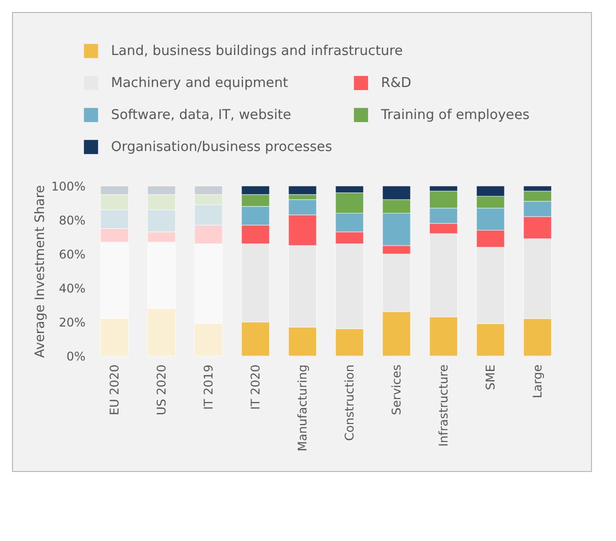  What do you see at coordinates (72, 221) in the screenshot?
I see `y-tick-label: 80%` at bounding box center [72, 221].